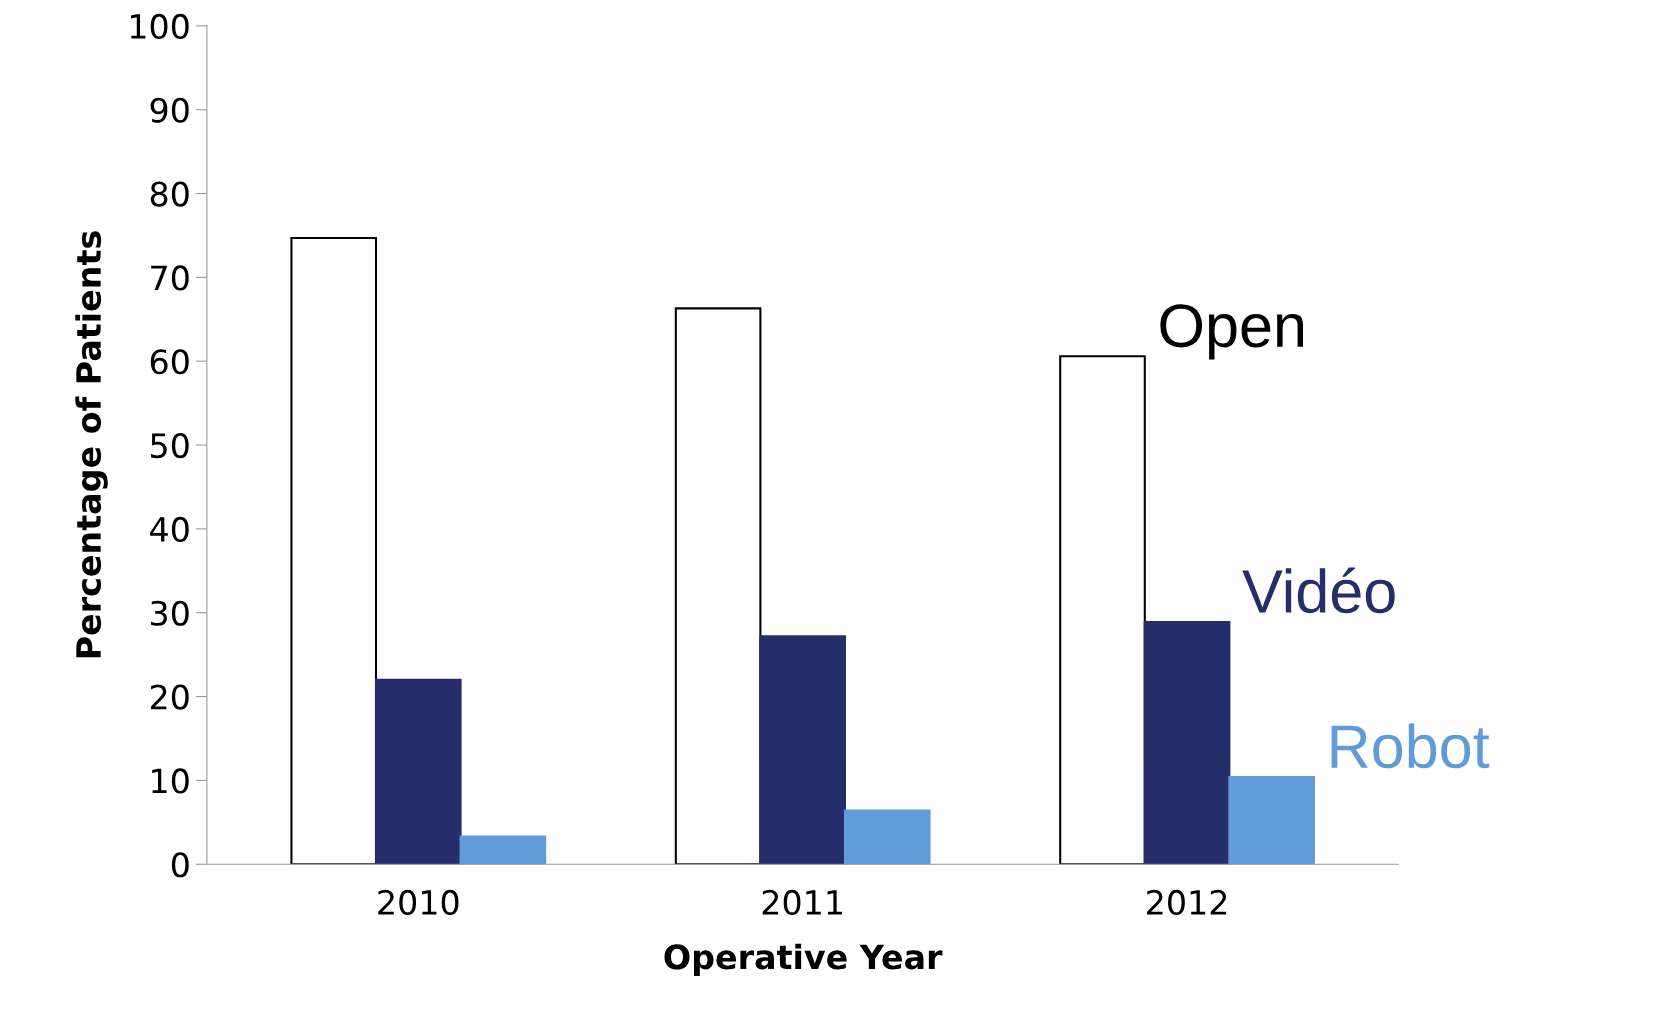  What do you see at coordinates (418, 902) in the screenshot?
I see `x-tick-label: 2010` at bounding box center [418, 902].